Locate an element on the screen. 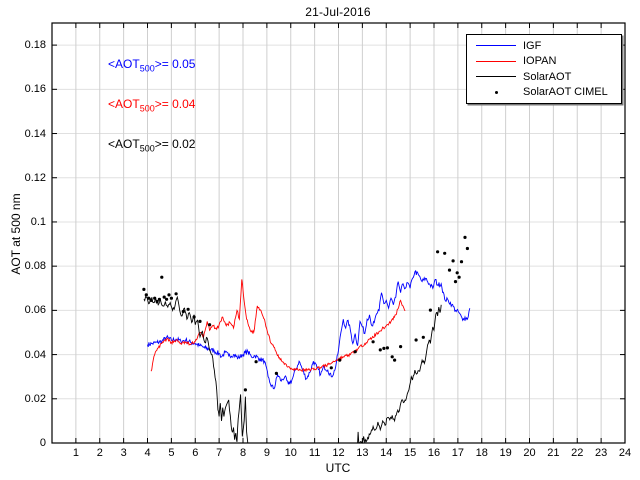 Image resolution: width=640 pixels, height=480 pixels. annotation-text: >= 0.05 is located at coordinates (175, 64).